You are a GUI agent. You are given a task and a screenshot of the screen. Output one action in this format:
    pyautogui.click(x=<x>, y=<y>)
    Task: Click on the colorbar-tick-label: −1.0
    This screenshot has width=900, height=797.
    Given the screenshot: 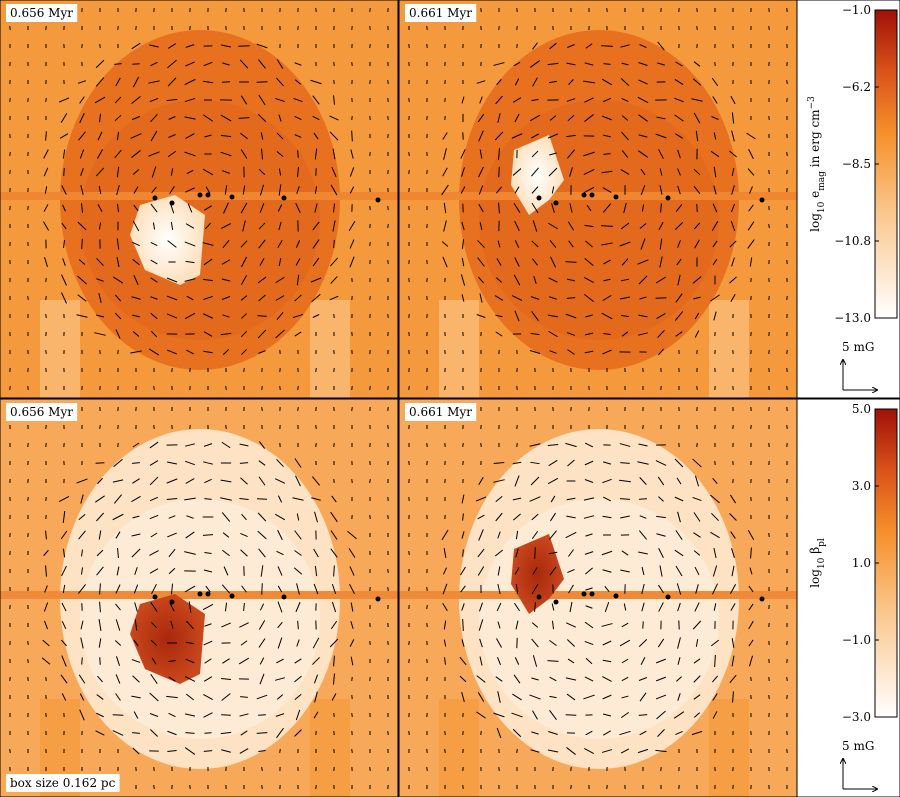 What is the action you would take?
    pyautogui.click(x=856, y=10)
    